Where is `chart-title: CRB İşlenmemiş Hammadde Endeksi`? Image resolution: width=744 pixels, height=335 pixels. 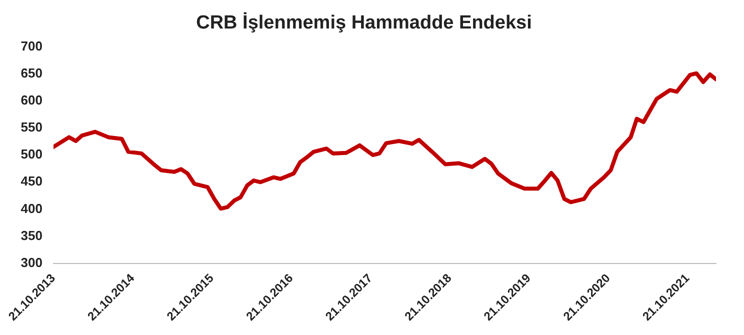
chart-title: CRB İşlenmemiş Hammadde Endeksi is located at coordinates (364, 23).